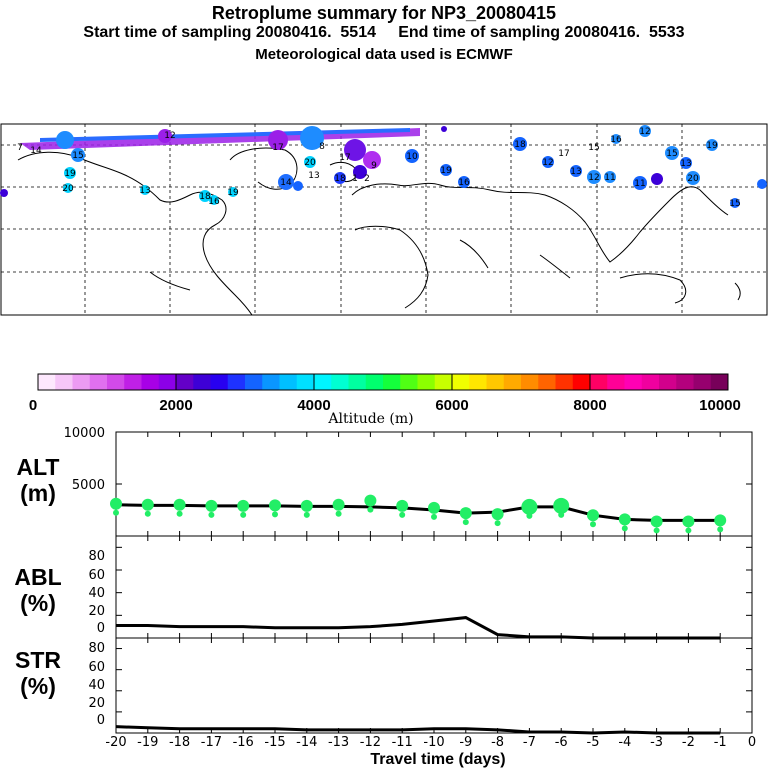 Image resolution: width=768 pixels, height=768 pixels. I want to click on str-ytick-label: 0, so click(101, 720).